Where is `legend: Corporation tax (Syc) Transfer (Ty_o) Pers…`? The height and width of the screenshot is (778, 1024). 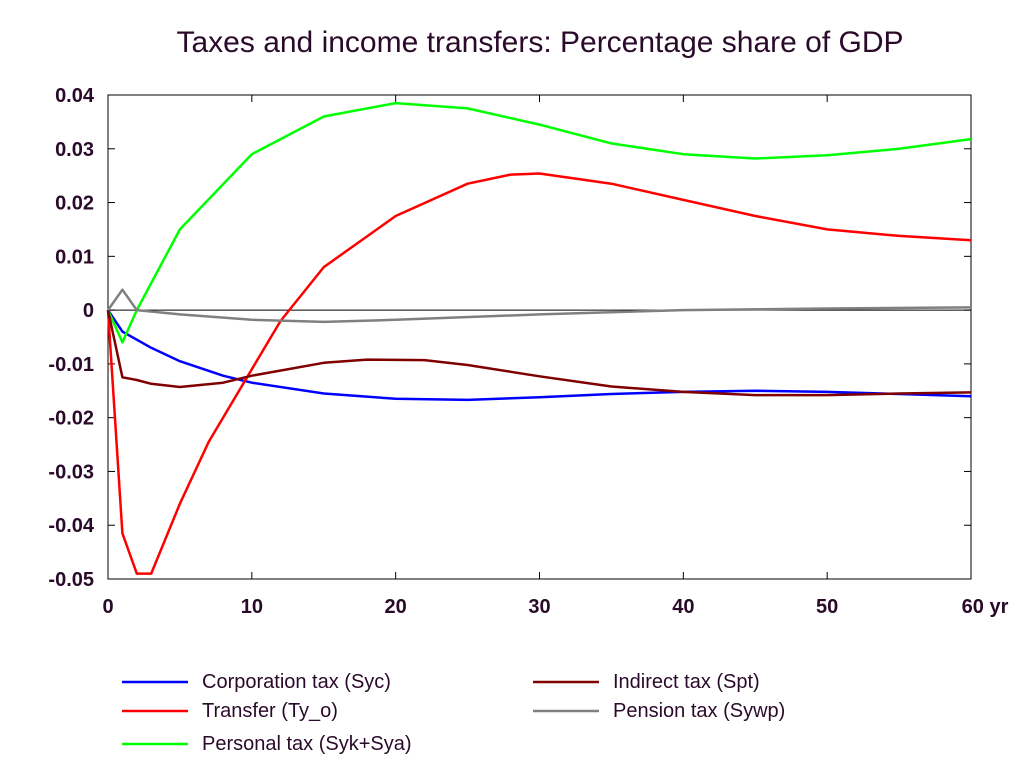 legend: Corporation tax (Syc) Transfer (Ty_o) Pers… is located at coordinates (453, 713).